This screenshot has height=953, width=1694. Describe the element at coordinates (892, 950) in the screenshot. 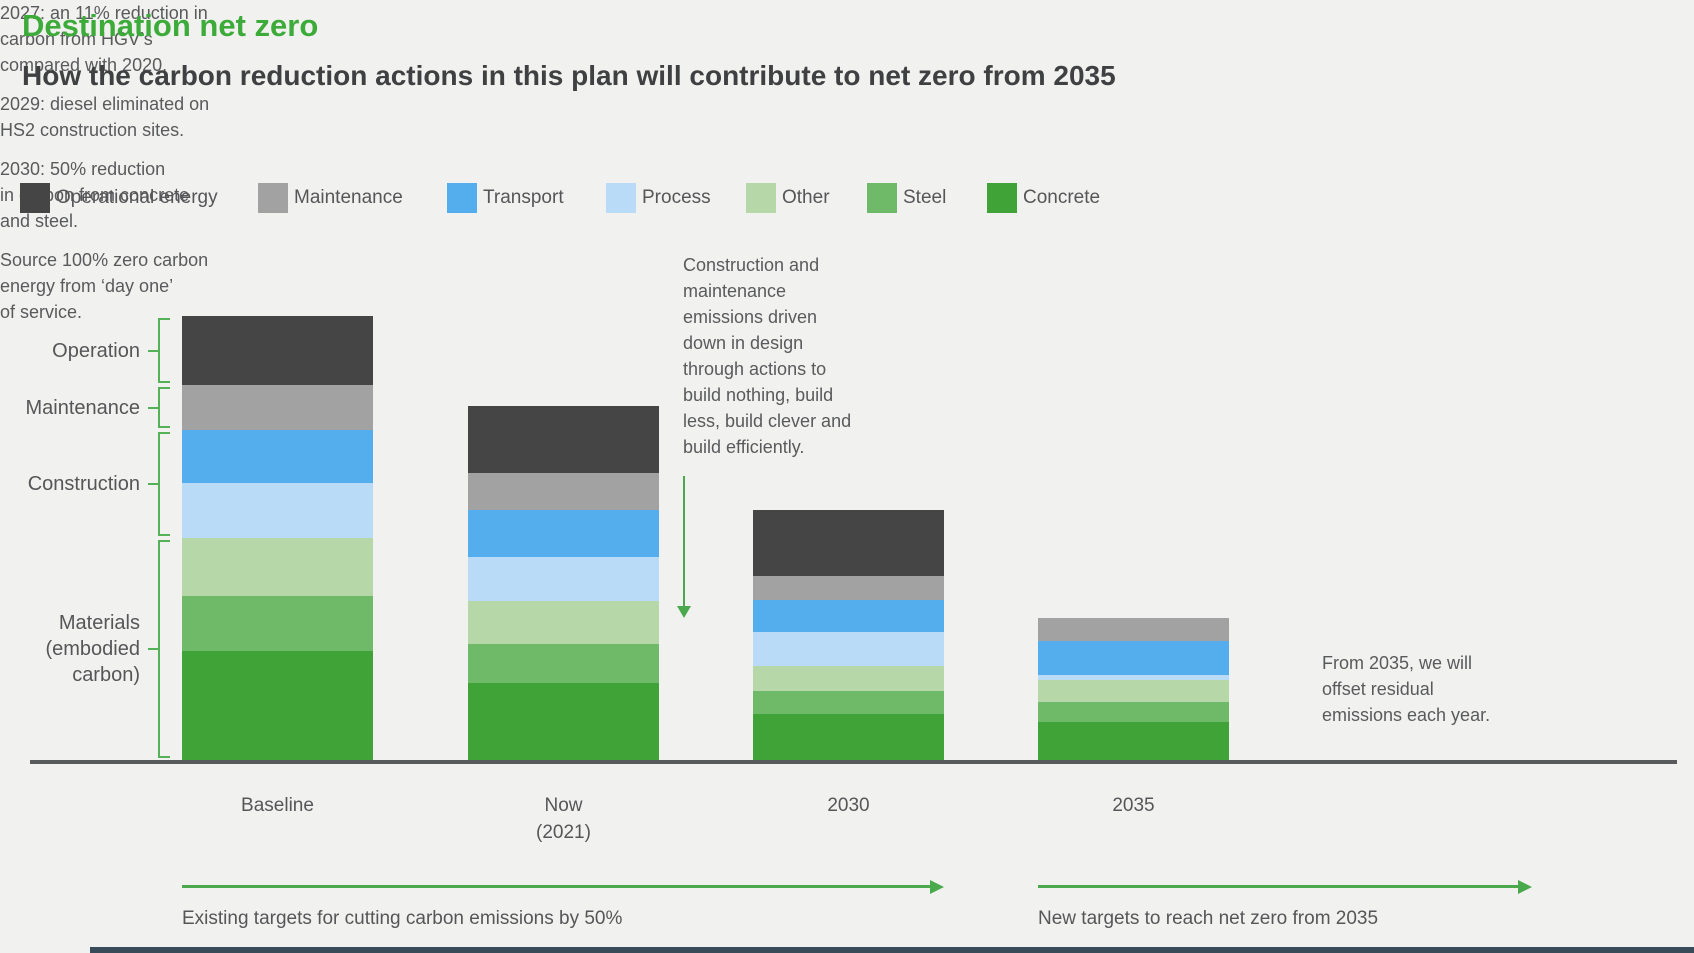

I see `cutoff-footer-strip` at that location.